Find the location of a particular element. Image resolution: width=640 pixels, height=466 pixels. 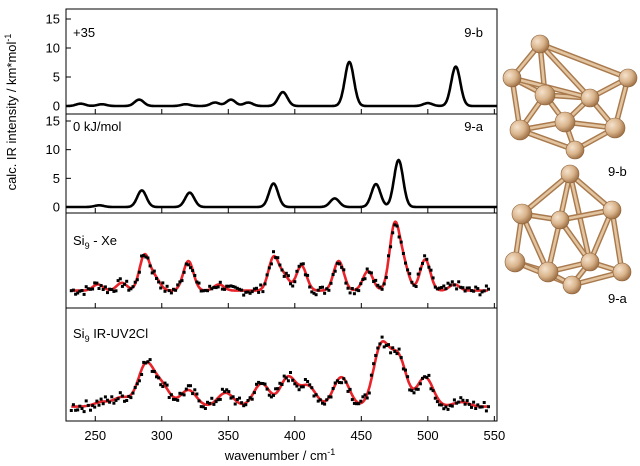

spectrum-line-9-b is located at coordinates (281, 84).